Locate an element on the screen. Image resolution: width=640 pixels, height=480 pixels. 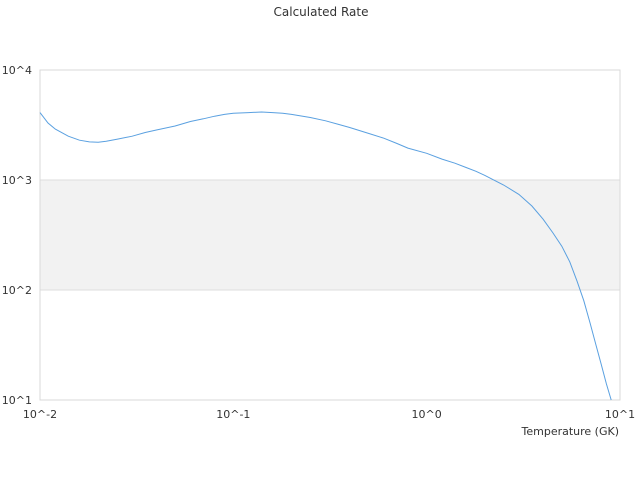
x-tick-label: 10^-2 is located at coordinates (40, 414).